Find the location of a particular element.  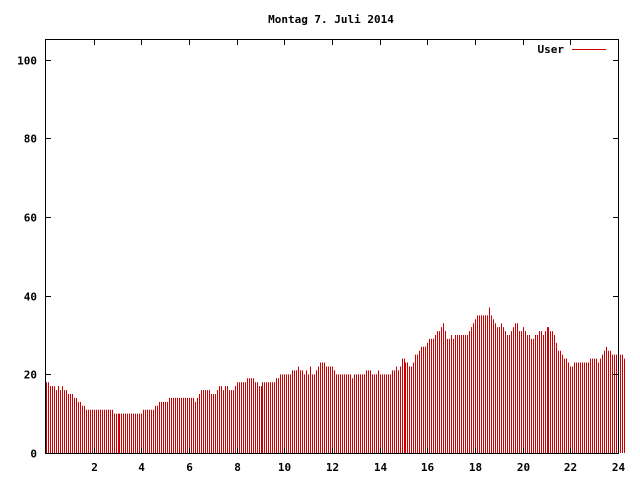

x-tick-label: 24 is located at coordinates (619, 467).